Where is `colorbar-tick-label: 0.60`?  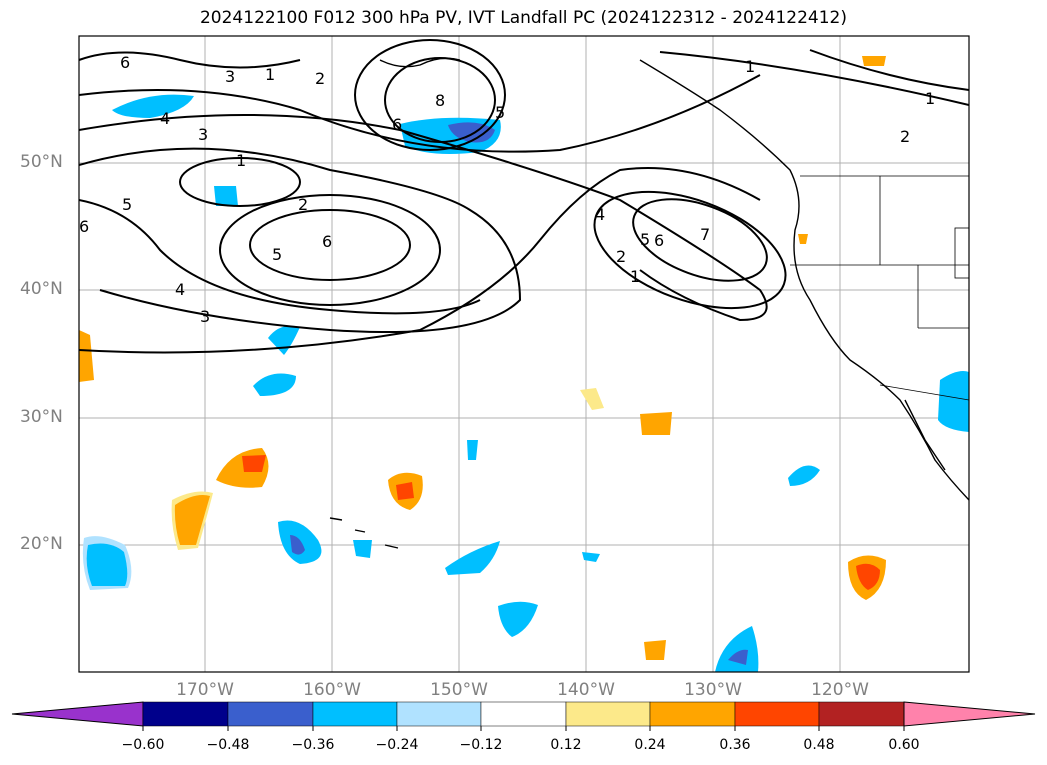 colorbar-tick-label: 0.60 is located at coordinates (904, 745).